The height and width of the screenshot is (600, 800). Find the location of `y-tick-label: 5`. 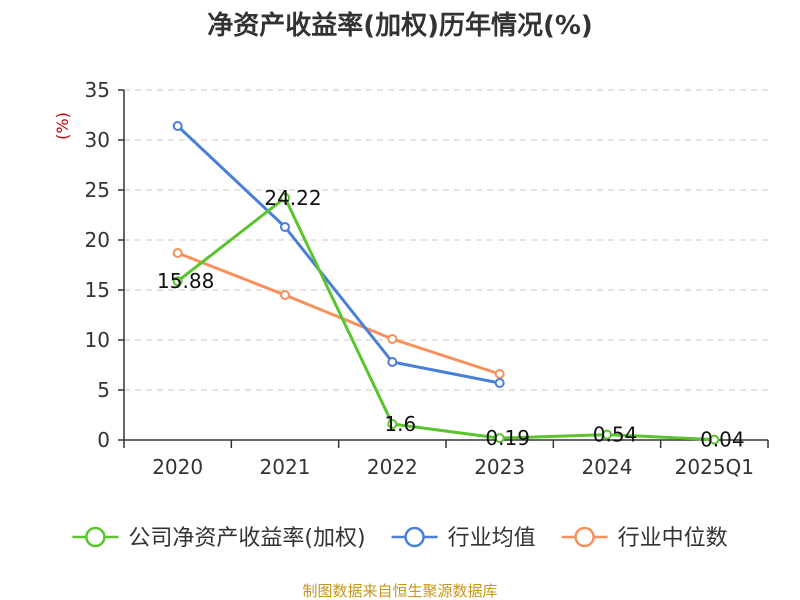

y-tick-label: 5 is located at coordinates (103, 390).